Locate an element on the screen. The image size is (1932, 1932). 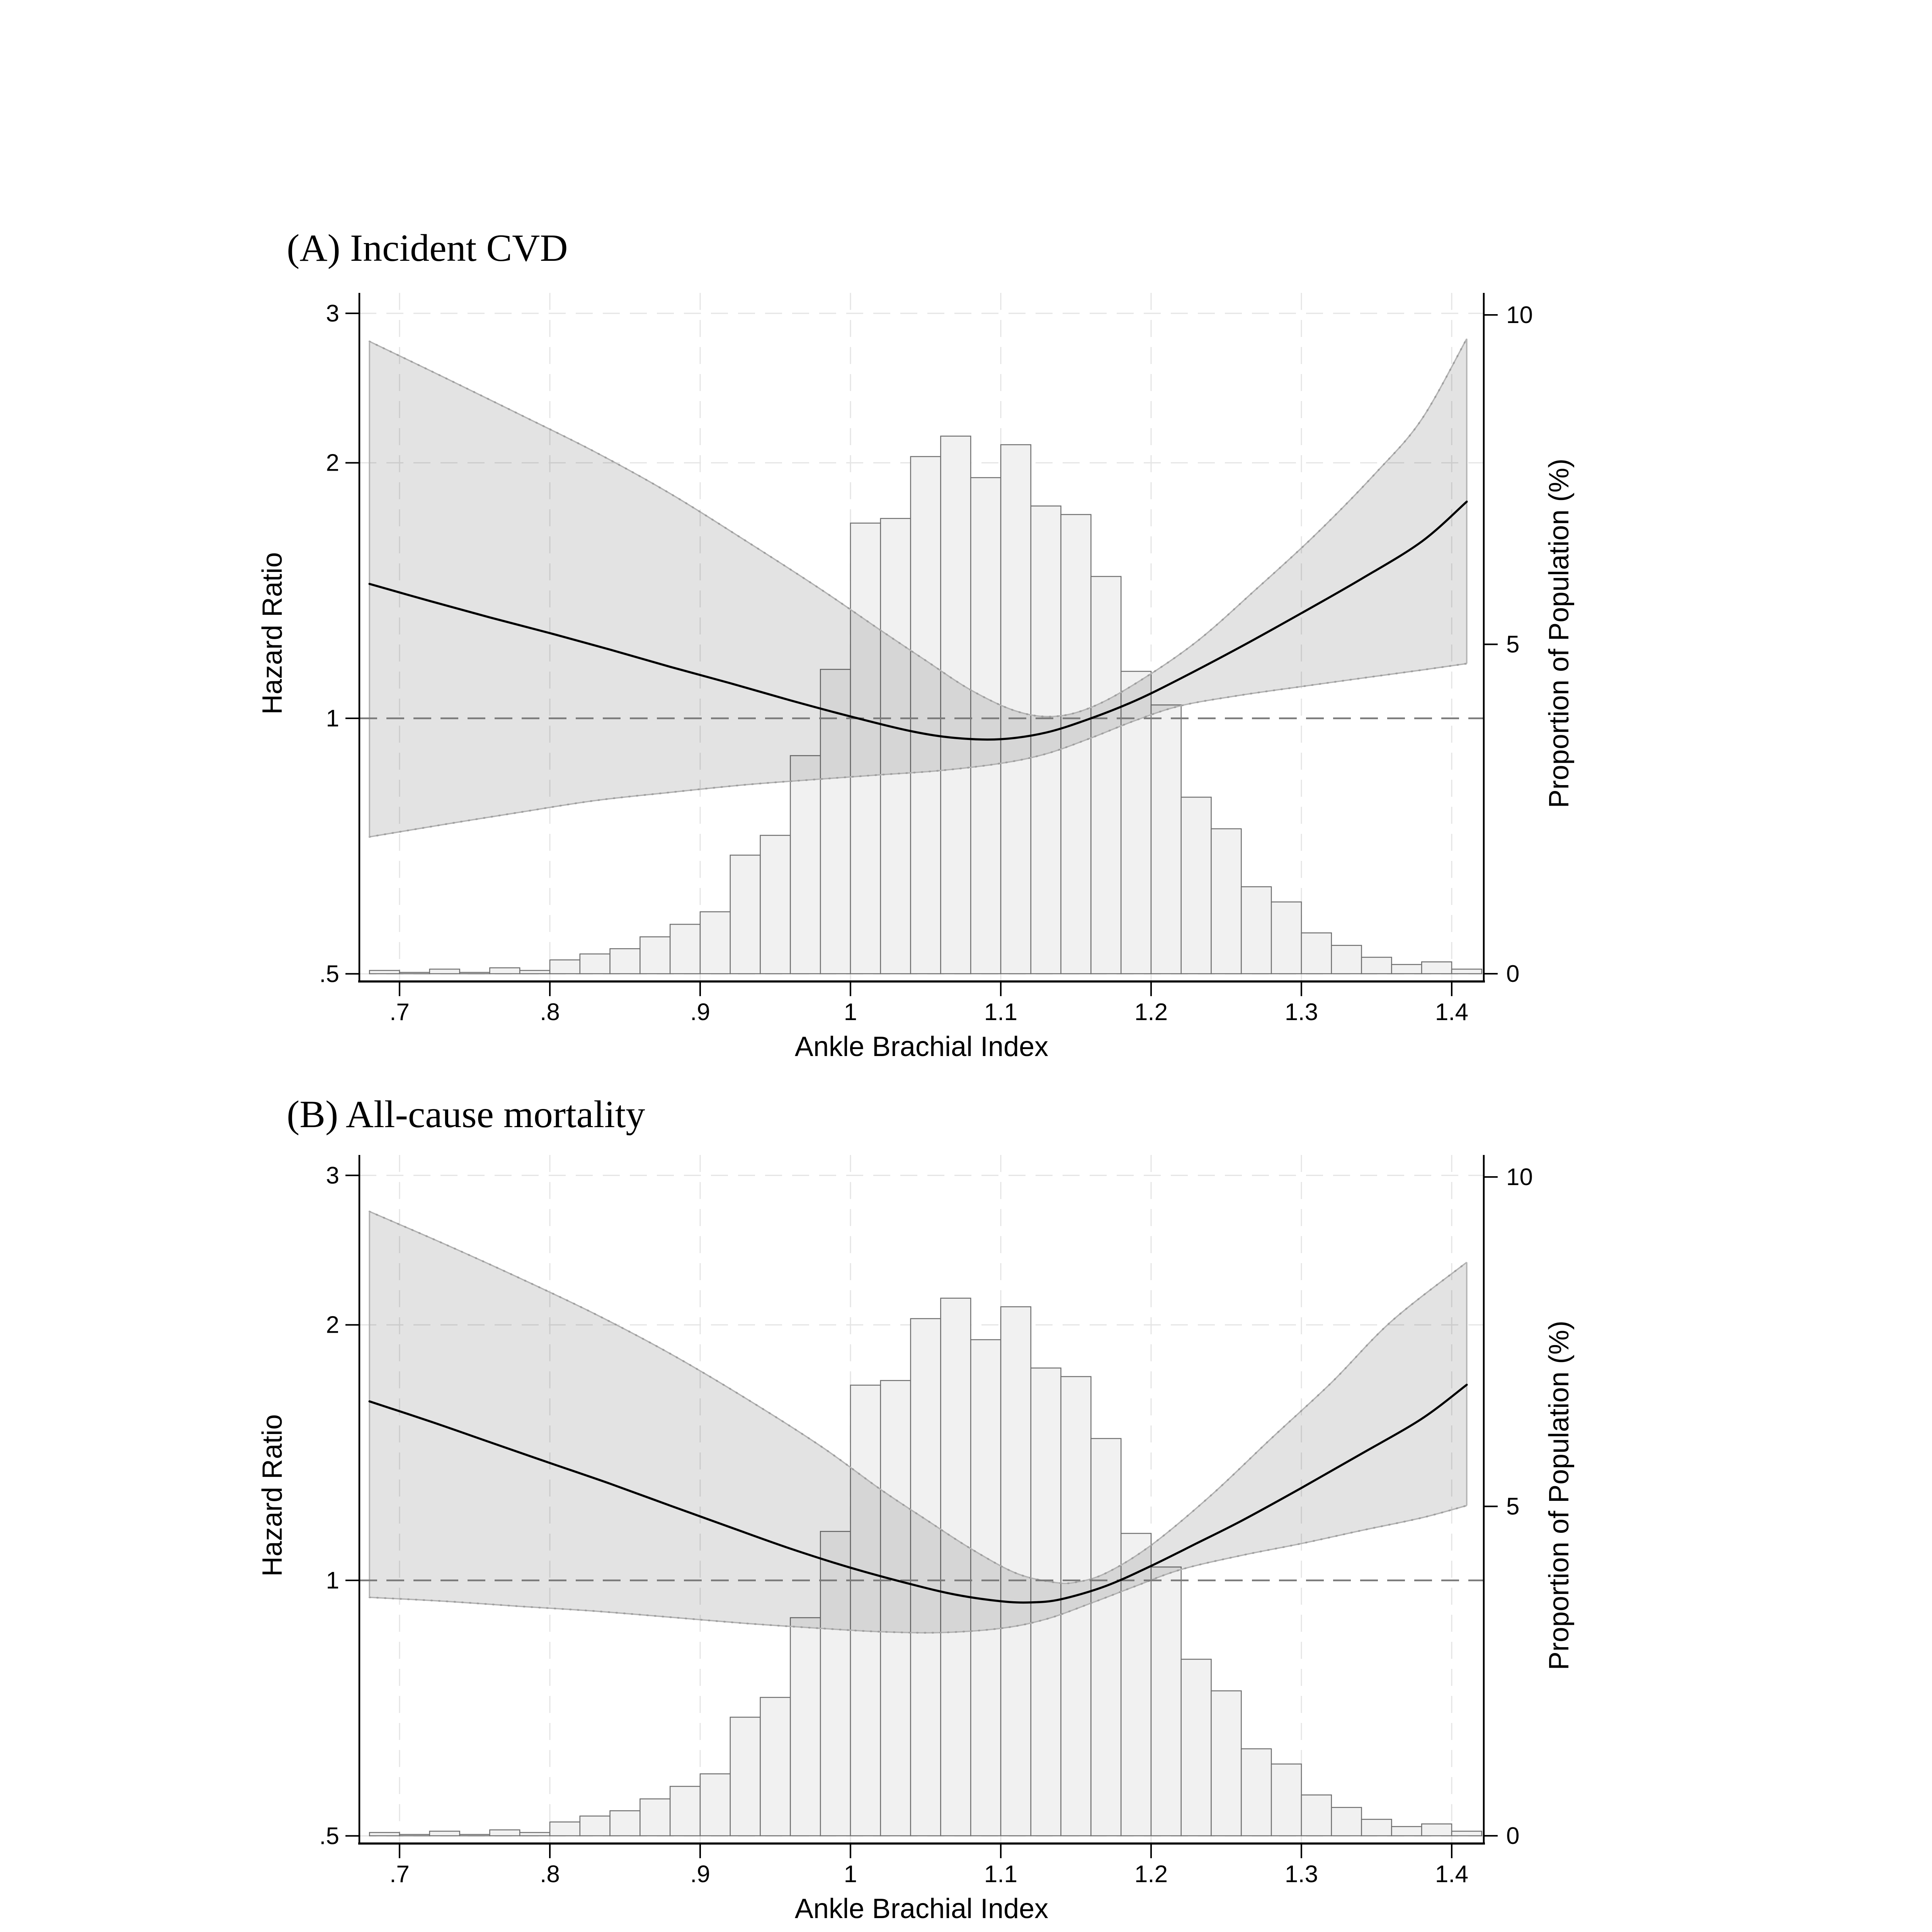
right-tick-label: 0 is located at coordinates (1512, 1836).